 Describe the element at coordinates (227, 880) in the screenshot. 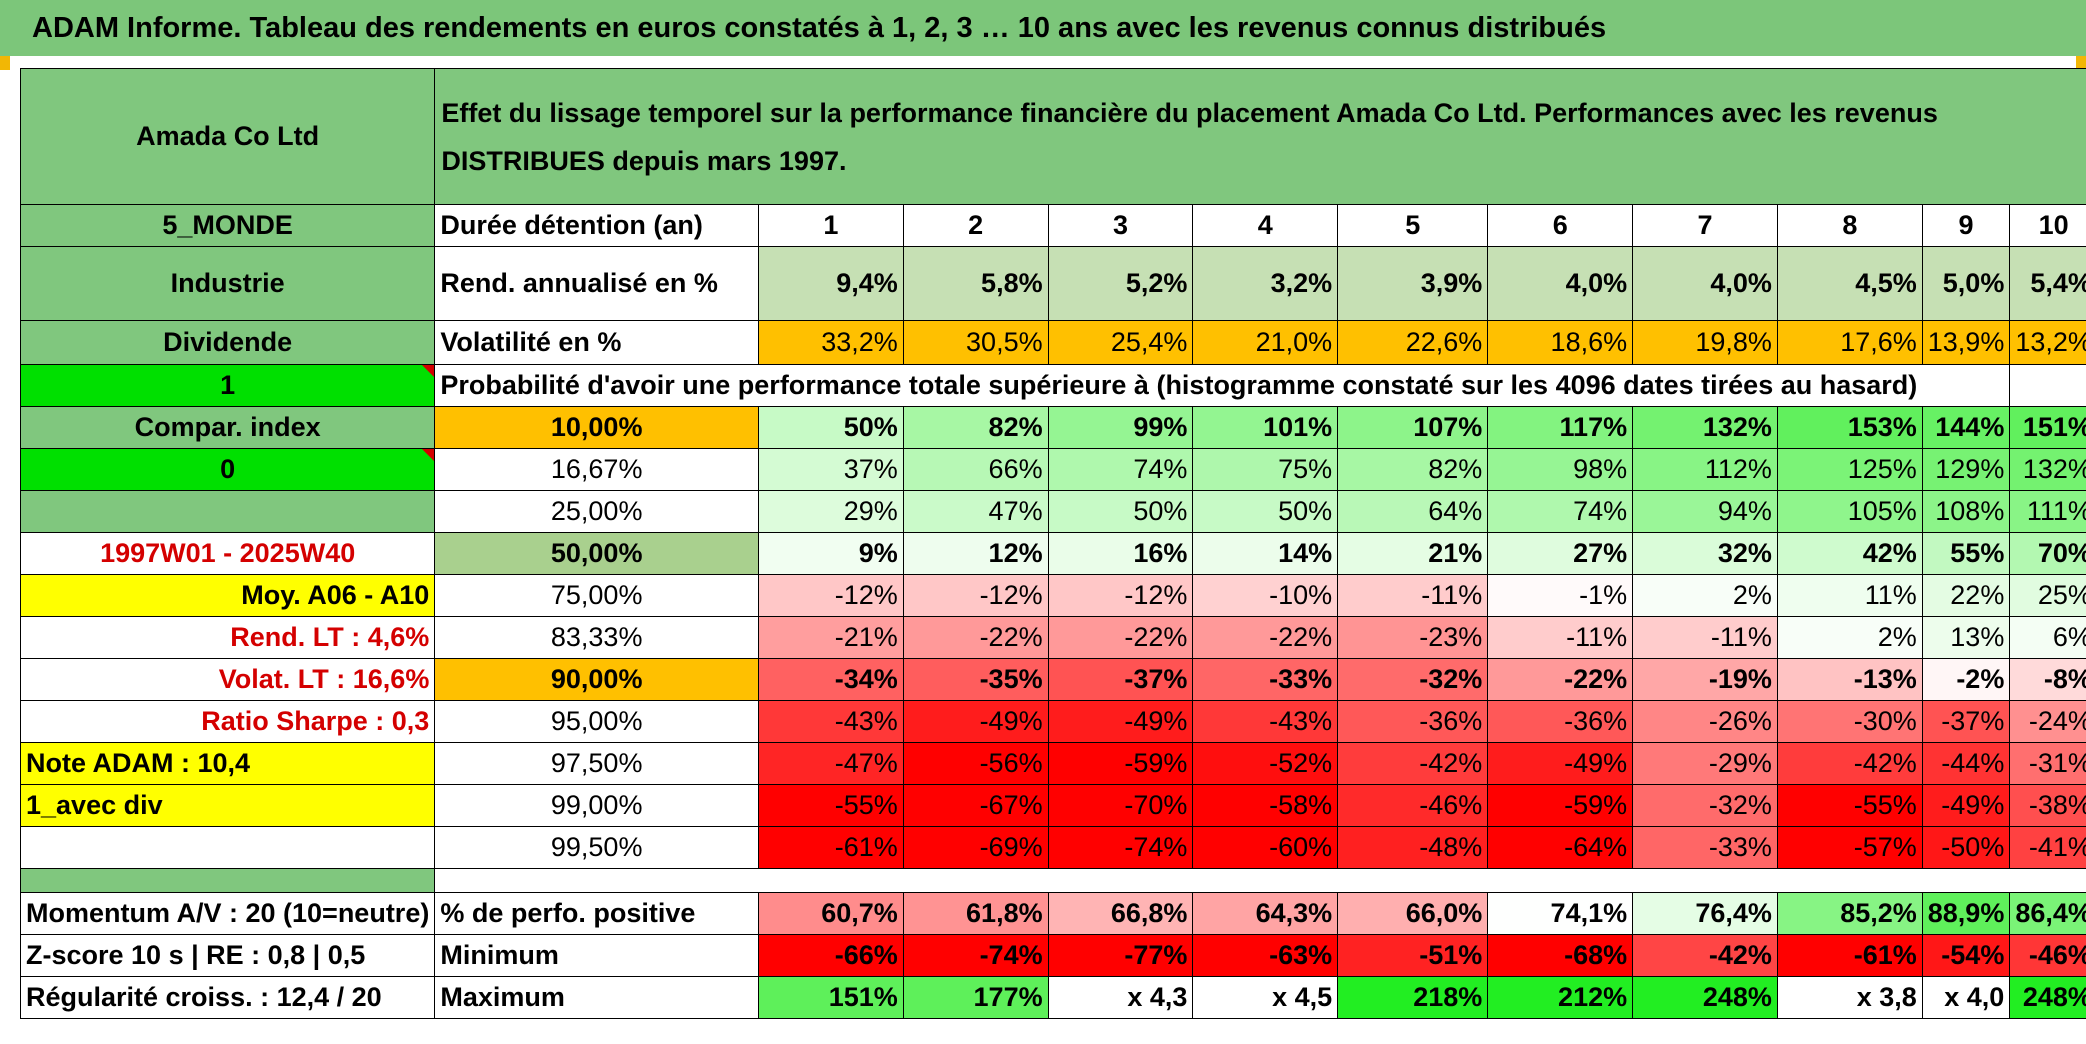

I see `separator-green` at that location.